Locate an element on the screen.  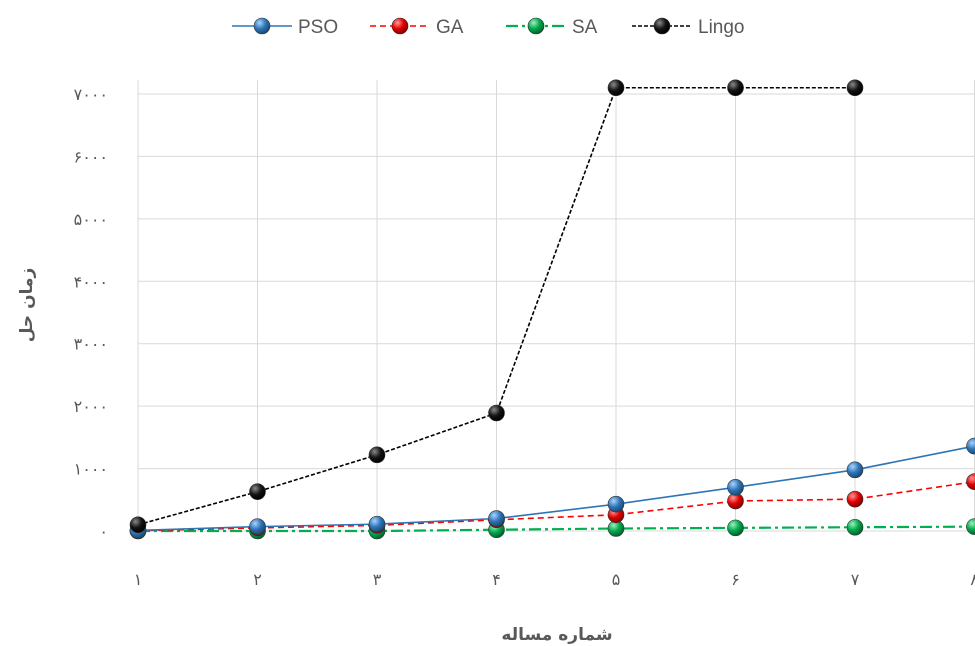
y-tick-label: ۶۰۰۰ is located at coordinates (91, 156).